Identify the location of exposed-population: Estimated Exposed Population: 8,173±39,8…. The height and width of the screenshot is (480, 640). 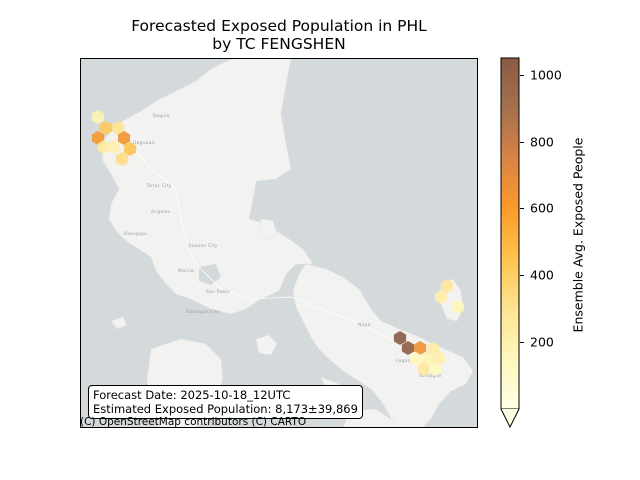
(225, 409).